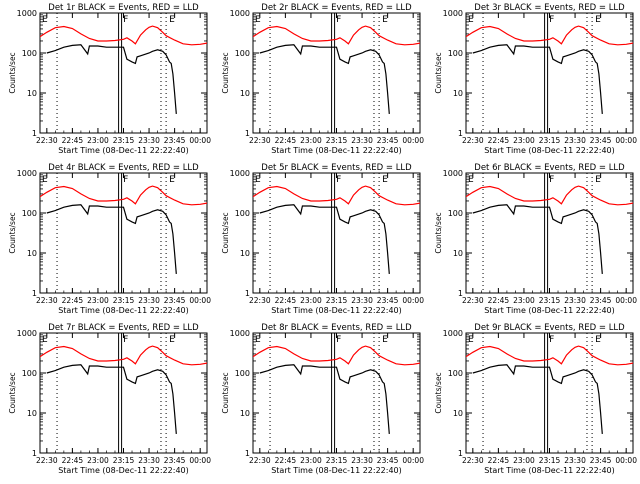  Describe the element at coordinates (336, 8) in the screenshot. I see `panel-title: Det 2r BLACK = Events, RED = LLD` at that location.